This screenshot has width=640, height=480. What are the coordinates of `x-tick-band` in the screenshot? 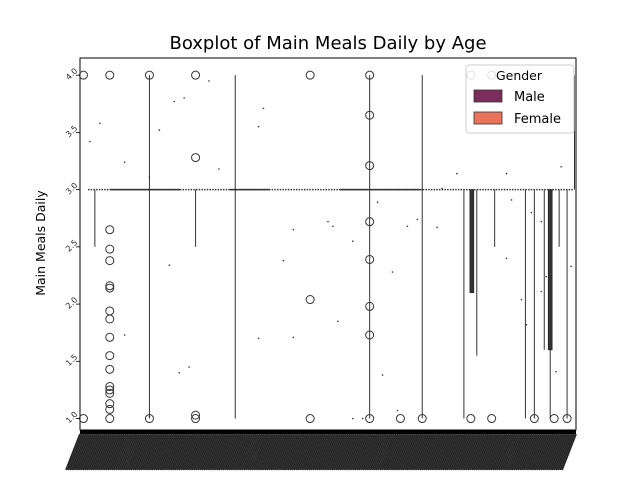 It's located at (328, 432).